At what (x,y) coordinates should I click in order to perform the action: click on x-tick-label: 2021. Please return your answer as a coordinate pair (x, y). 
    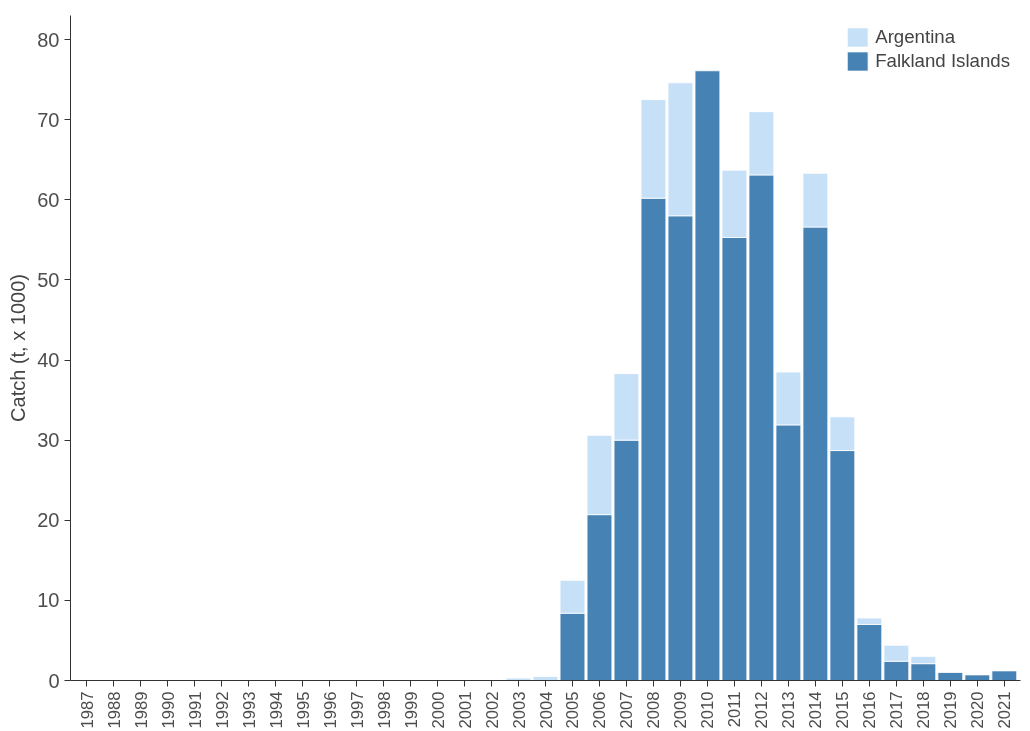
    Looking at the image, I should click on (1005, 710).